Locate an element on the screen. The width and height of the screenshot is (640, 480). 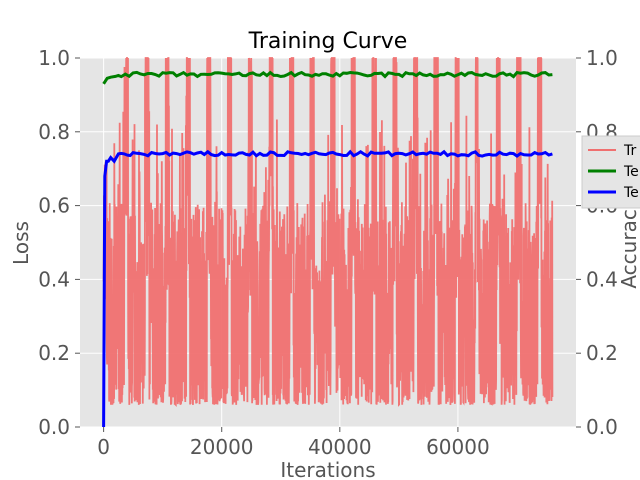
y2-tick-label: 0.4 is located at coordinates (602, 279).